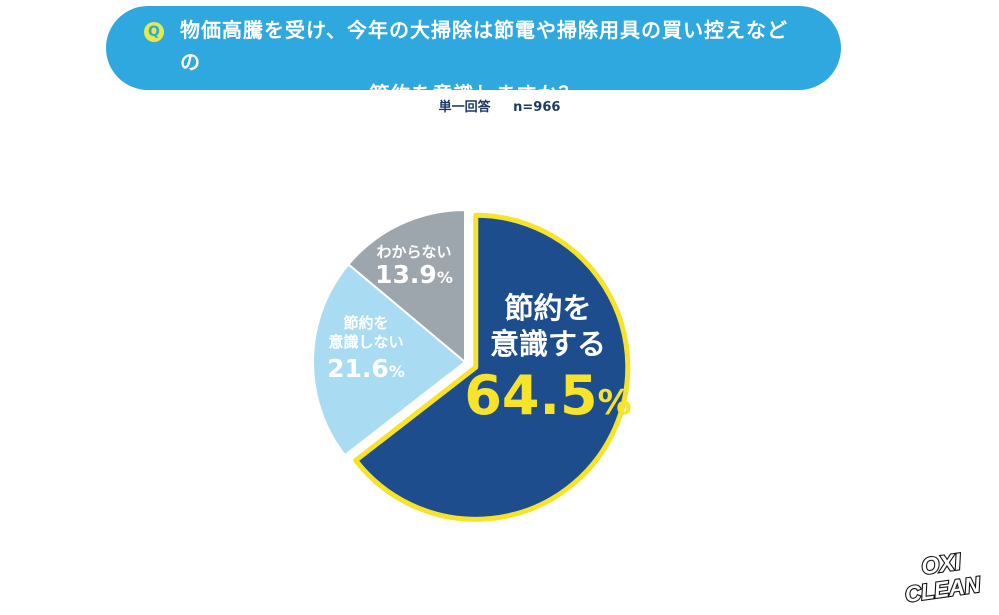  What do you see at coordinates (941, 563) in the screenshot?
I see `logo-line-1: OXI` at bounding box center [941, 563].